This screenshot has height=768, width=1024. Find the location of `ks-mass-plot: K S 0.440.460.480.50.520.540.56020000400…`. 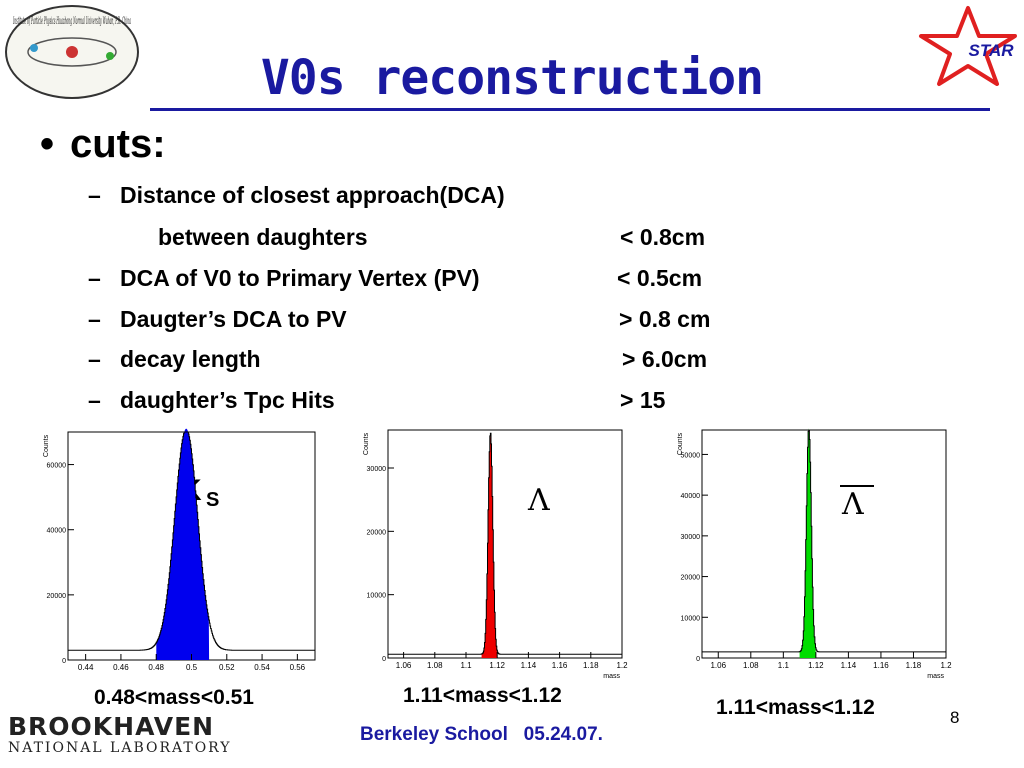

ks-mass-plot: K S 0.440.460.480.50.520.540.56020000400… is located at coordinates (179, 550).